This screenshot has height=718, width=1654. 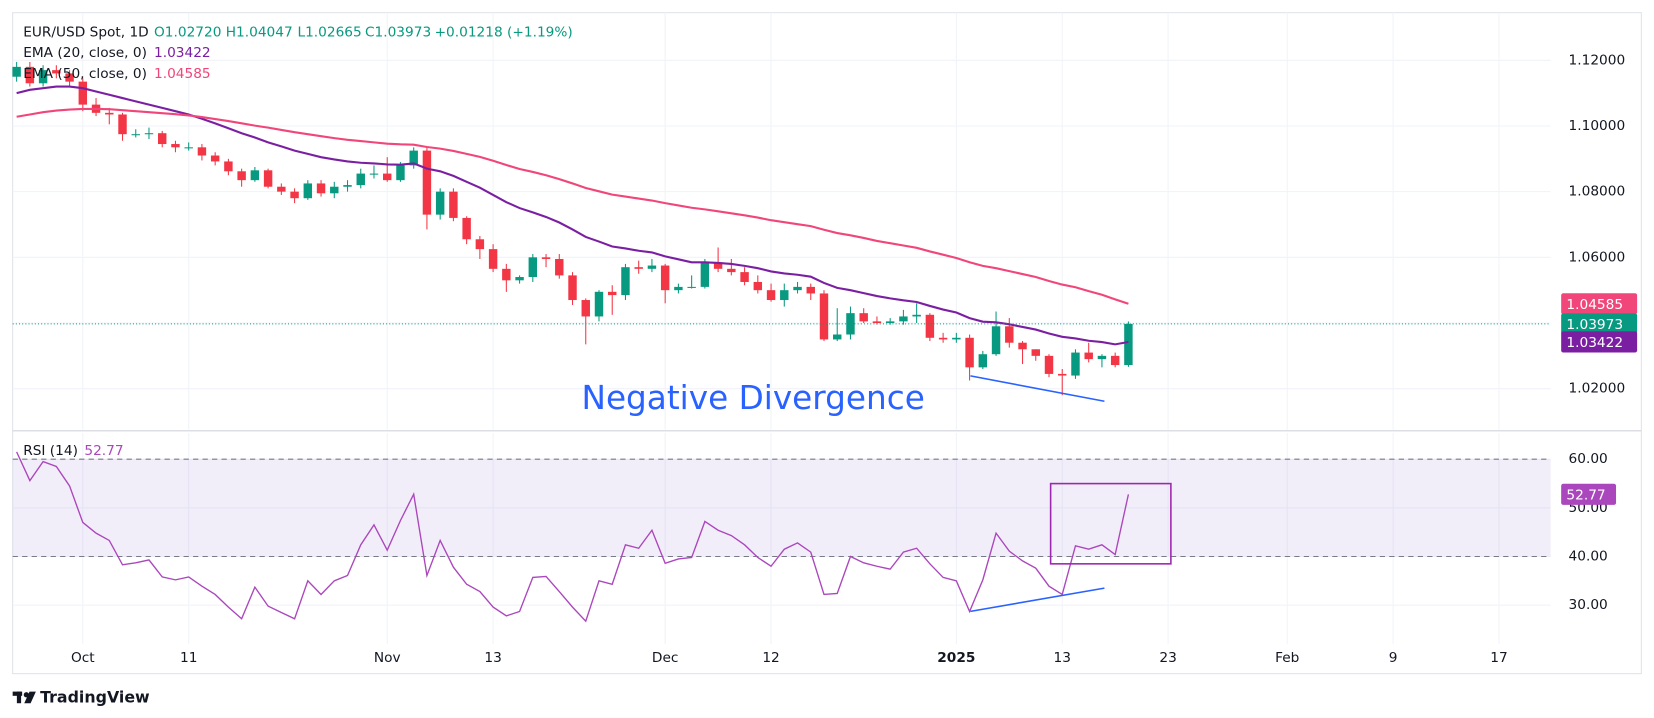 I want to click on legend-name: EMA (50, close, 0), so click(x=85, y=74).